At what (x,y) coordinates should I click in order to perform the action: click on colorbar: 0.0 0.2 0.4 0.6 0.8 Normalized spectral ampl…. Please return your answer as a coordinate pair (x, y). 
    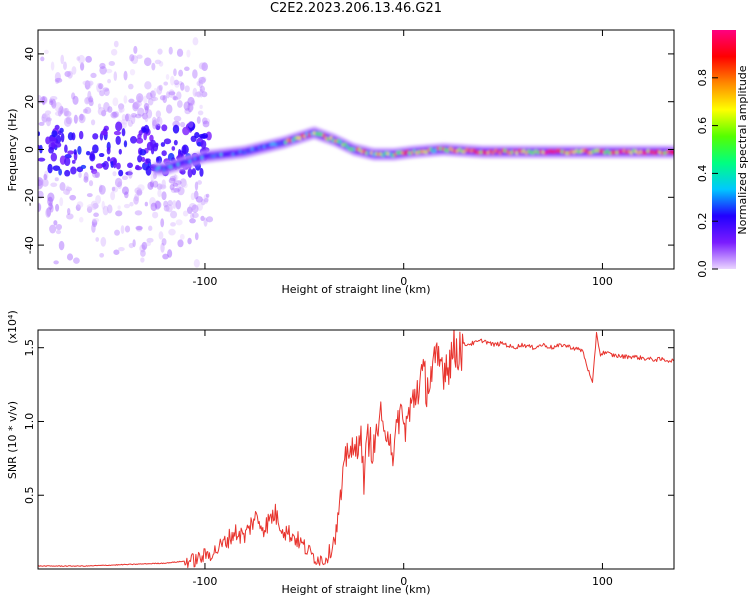
    Looking at the image, I should click on (722, 154).